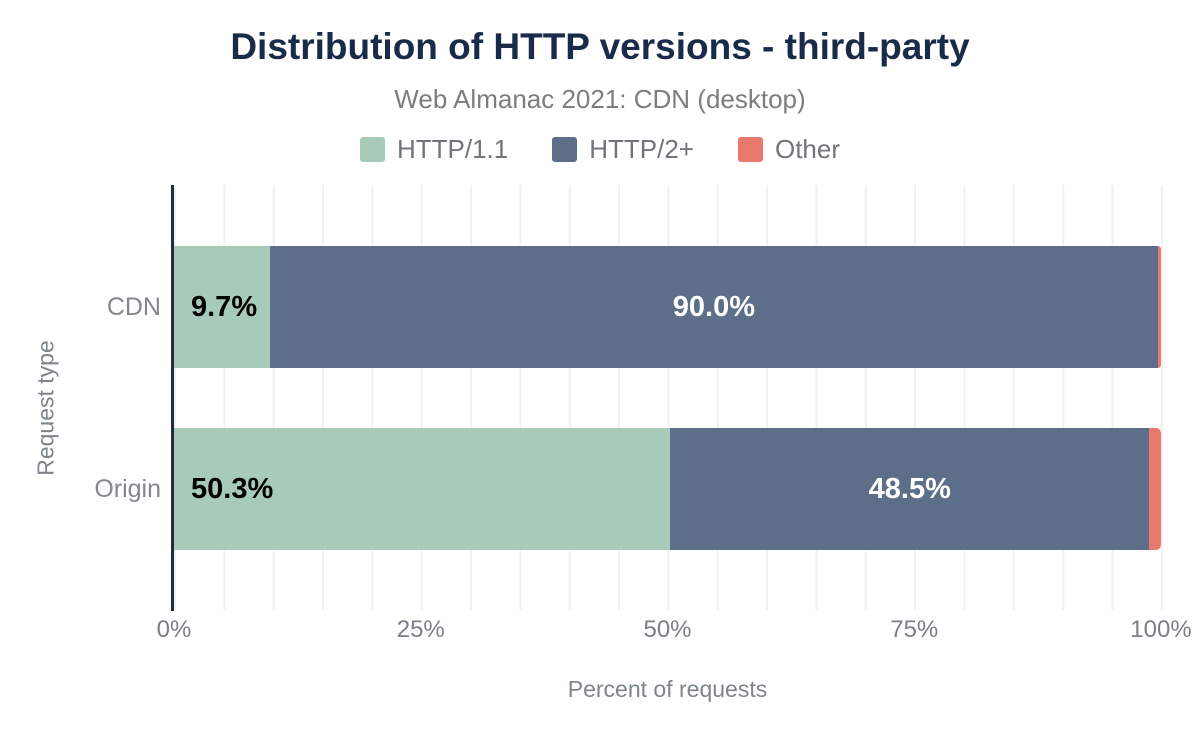 This screenshot has width=1200, height=742. Describe the element at coordinates (45, 408) in the screenshot. I see `y-axis-title: Request type` at that location.